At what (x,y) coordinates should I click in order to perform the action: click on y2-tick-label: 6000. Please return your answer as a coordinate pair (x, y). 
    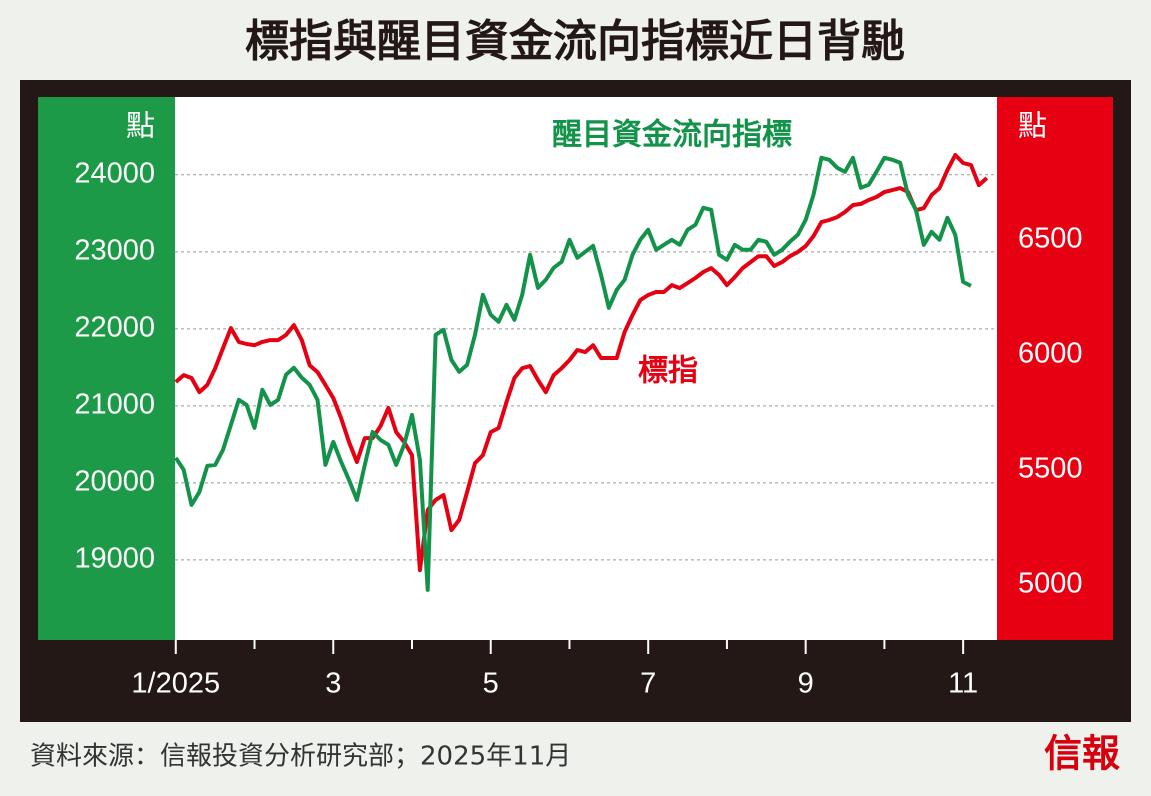
    Looking at the image, I should click on (1050, 354).